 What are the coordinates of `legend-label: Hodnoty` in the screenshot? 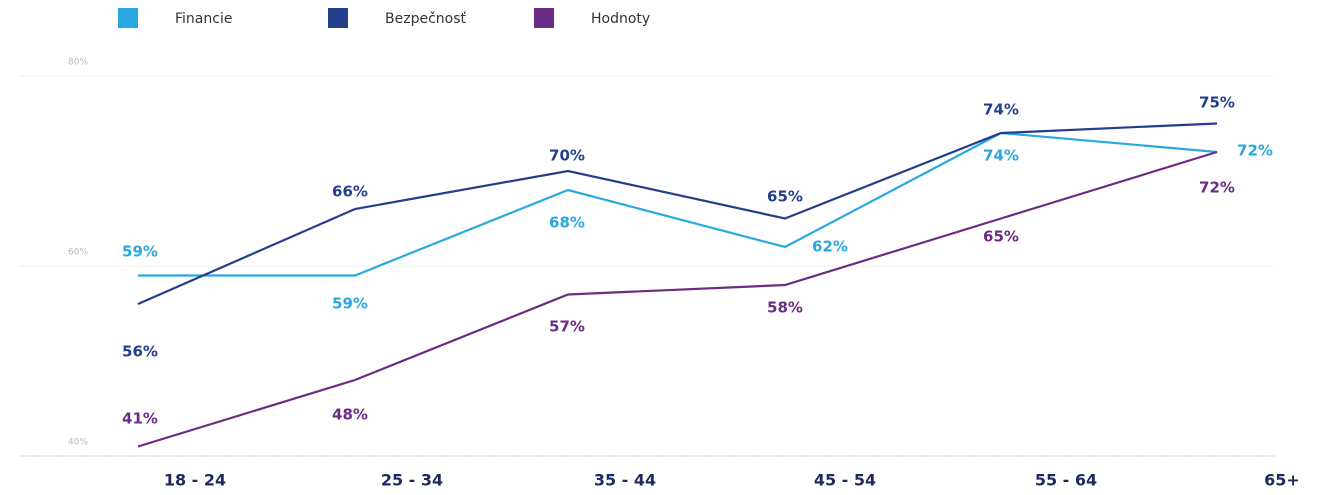 It's located at (620, 19).